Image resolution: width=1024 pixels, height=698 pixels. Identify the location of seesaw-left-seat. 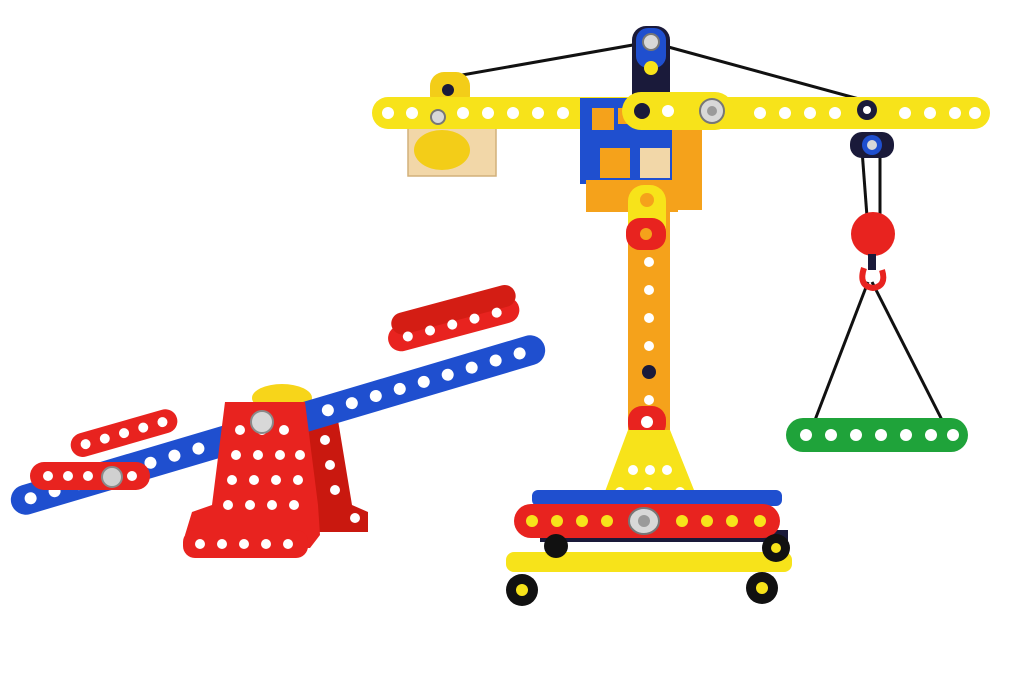
(104, 449).